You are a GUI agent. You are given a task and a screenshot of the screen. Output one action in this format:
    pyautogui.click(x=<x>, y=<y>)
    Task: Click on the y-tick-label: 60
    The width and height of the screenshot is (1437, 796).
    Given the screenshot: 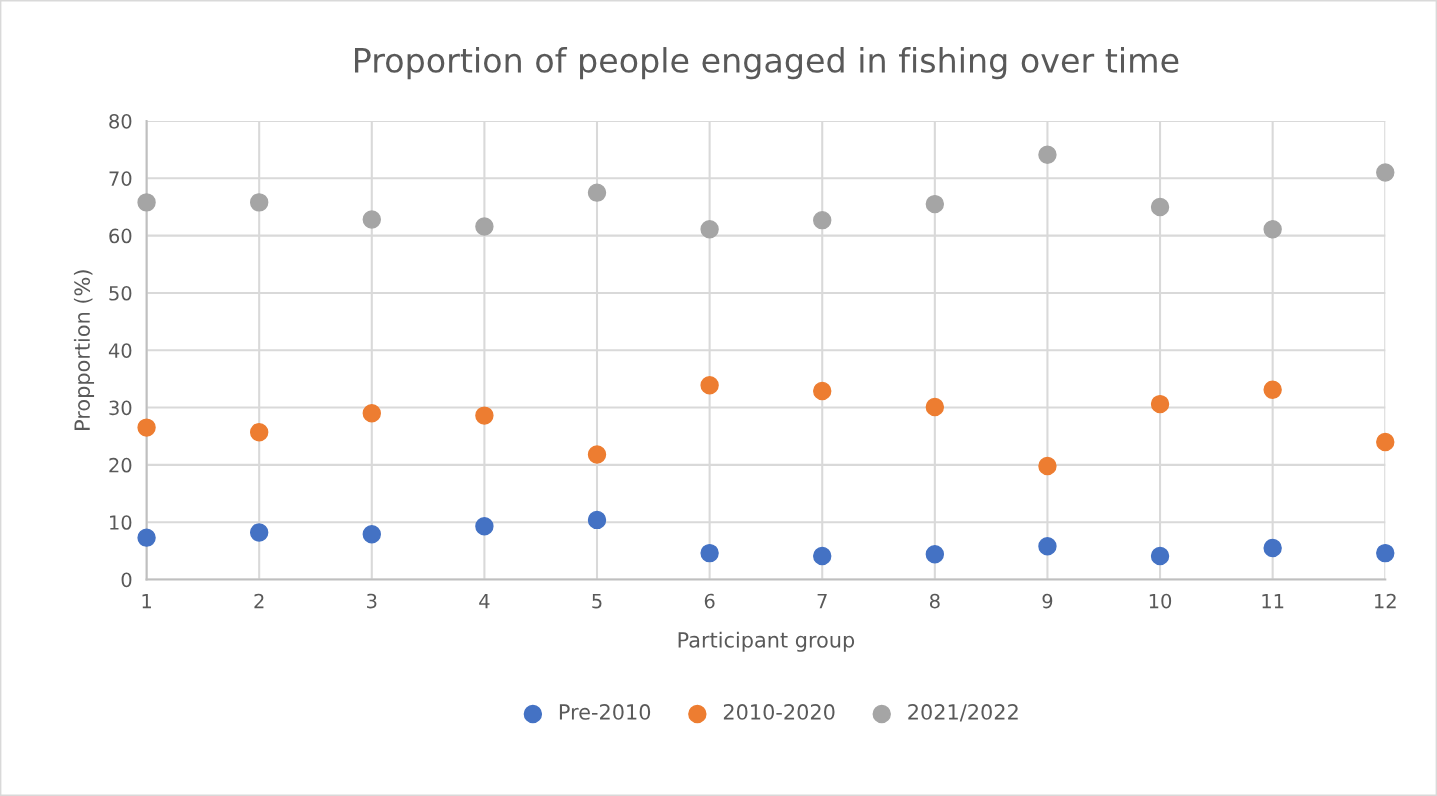 What is the action you would take?
    pyautogui.click(x=120, y=236)
    